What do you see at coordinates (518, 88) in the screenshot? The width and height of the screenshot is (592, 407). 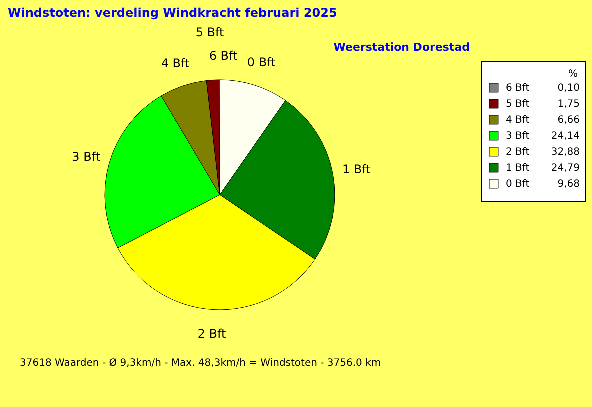 I see `legend-label: 6 Bft` at bounding box center [518, 88].